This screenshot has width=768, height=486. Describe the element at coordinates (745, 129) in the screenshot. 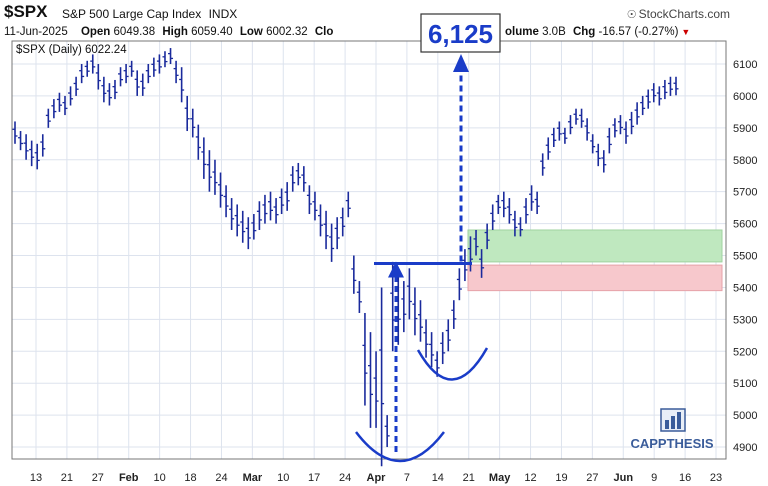

I see `y-tick-label: 5900` at that location.